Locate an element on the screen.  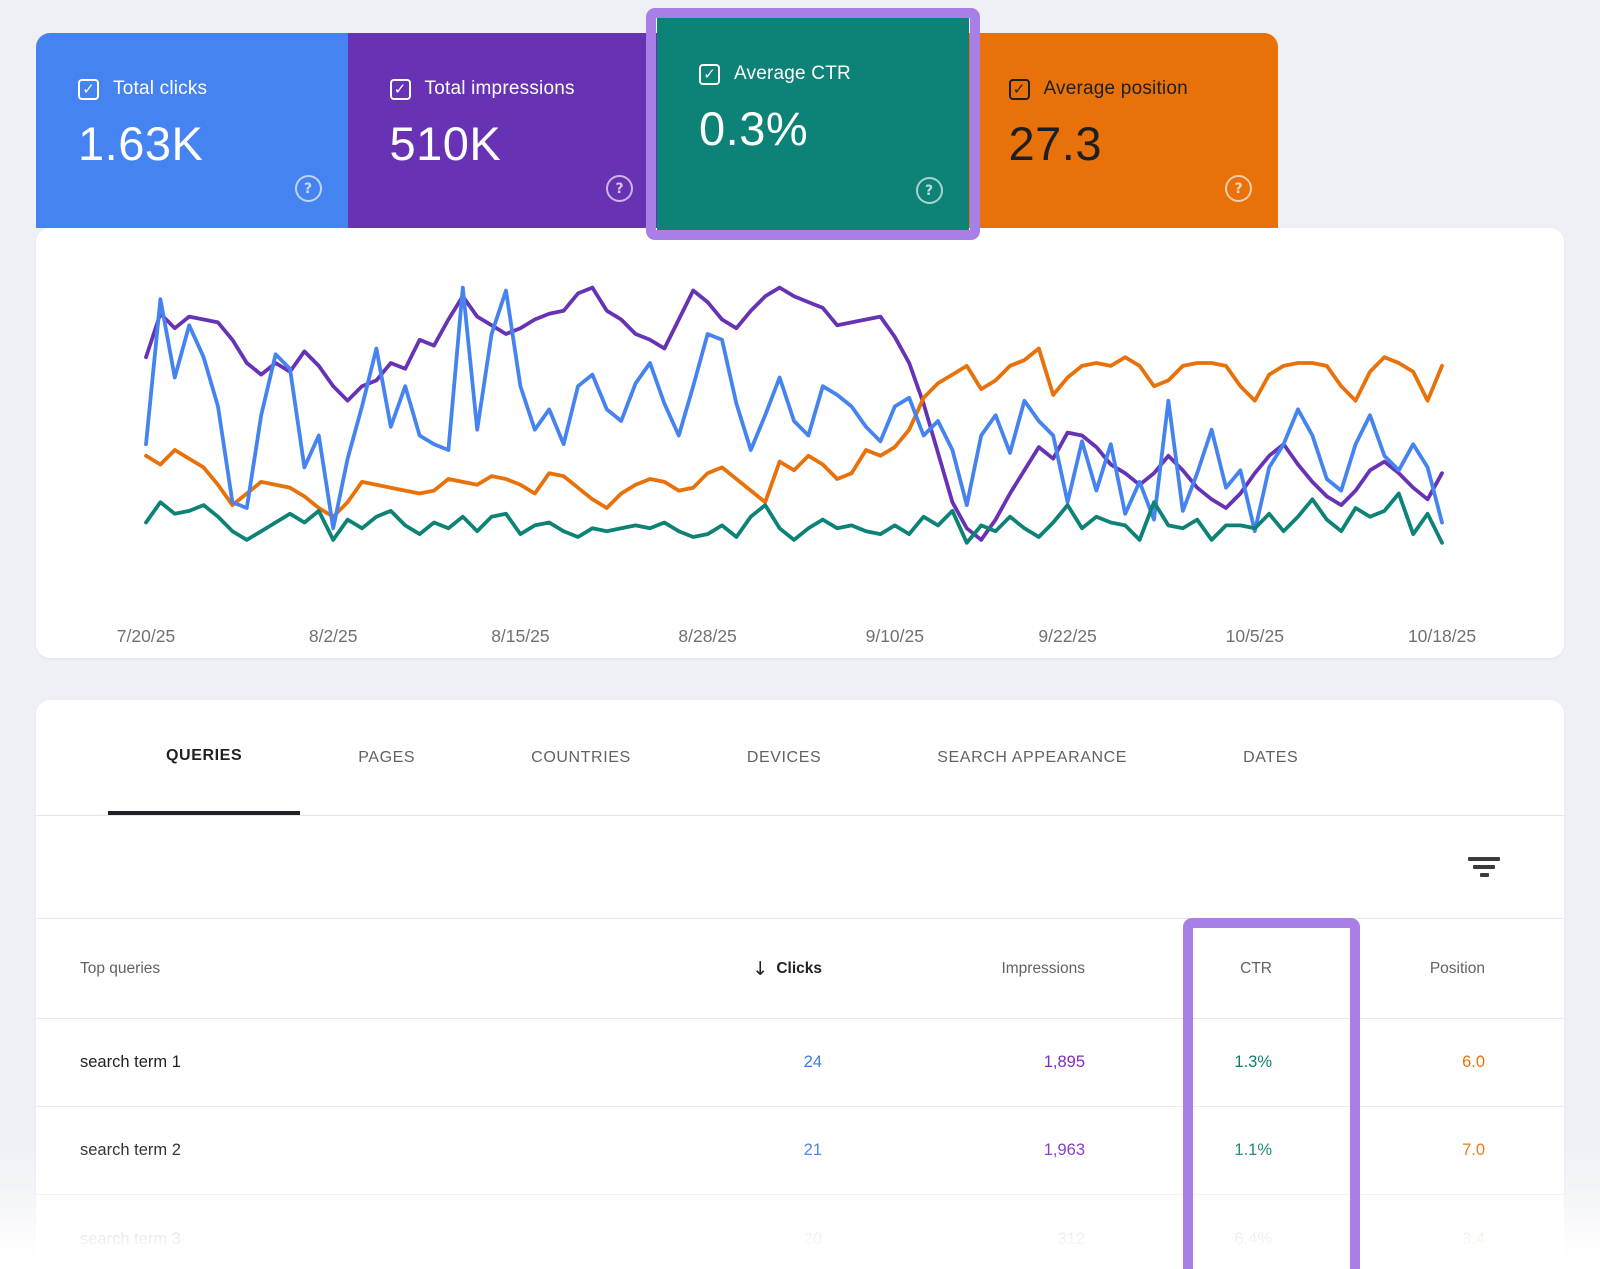
table-row: search term 1 24 1,895 1.3% 6.0 is located at coordinates (800, 1063).